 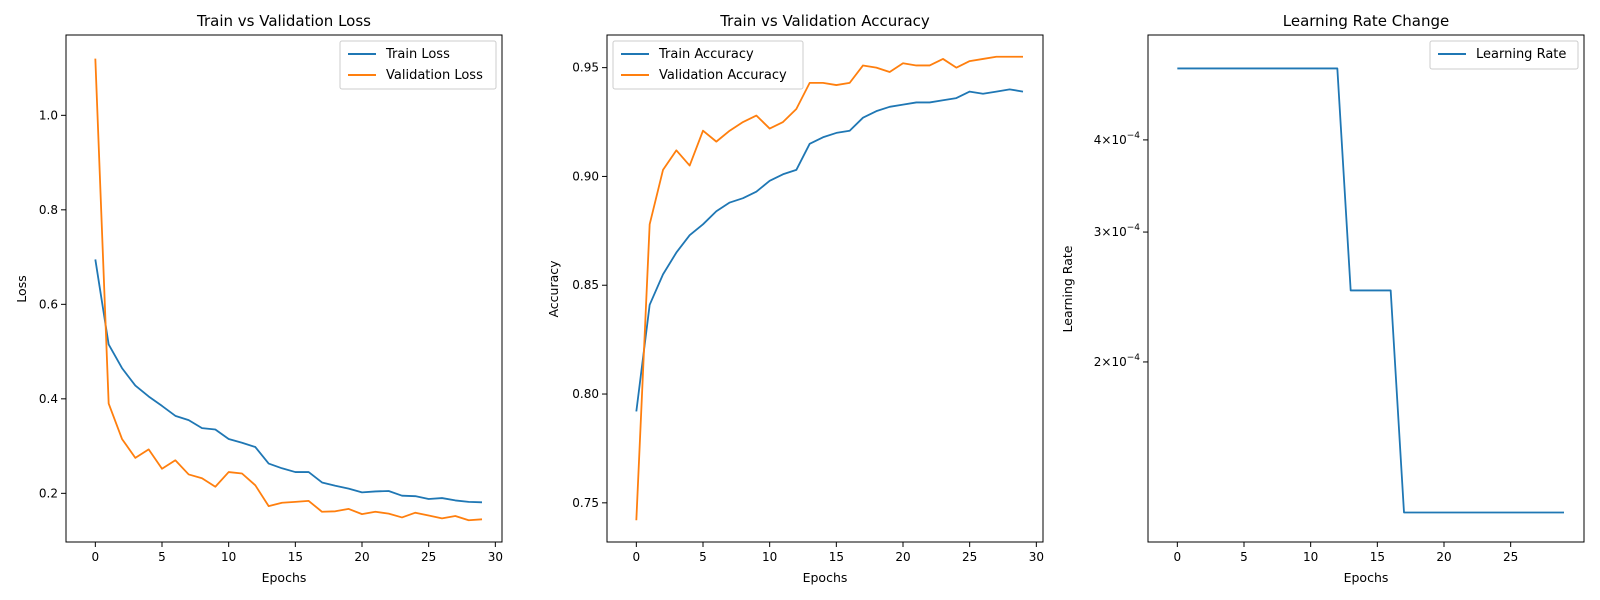 I want to click on series-line-train-accuracy, so click(x=829, y=250).